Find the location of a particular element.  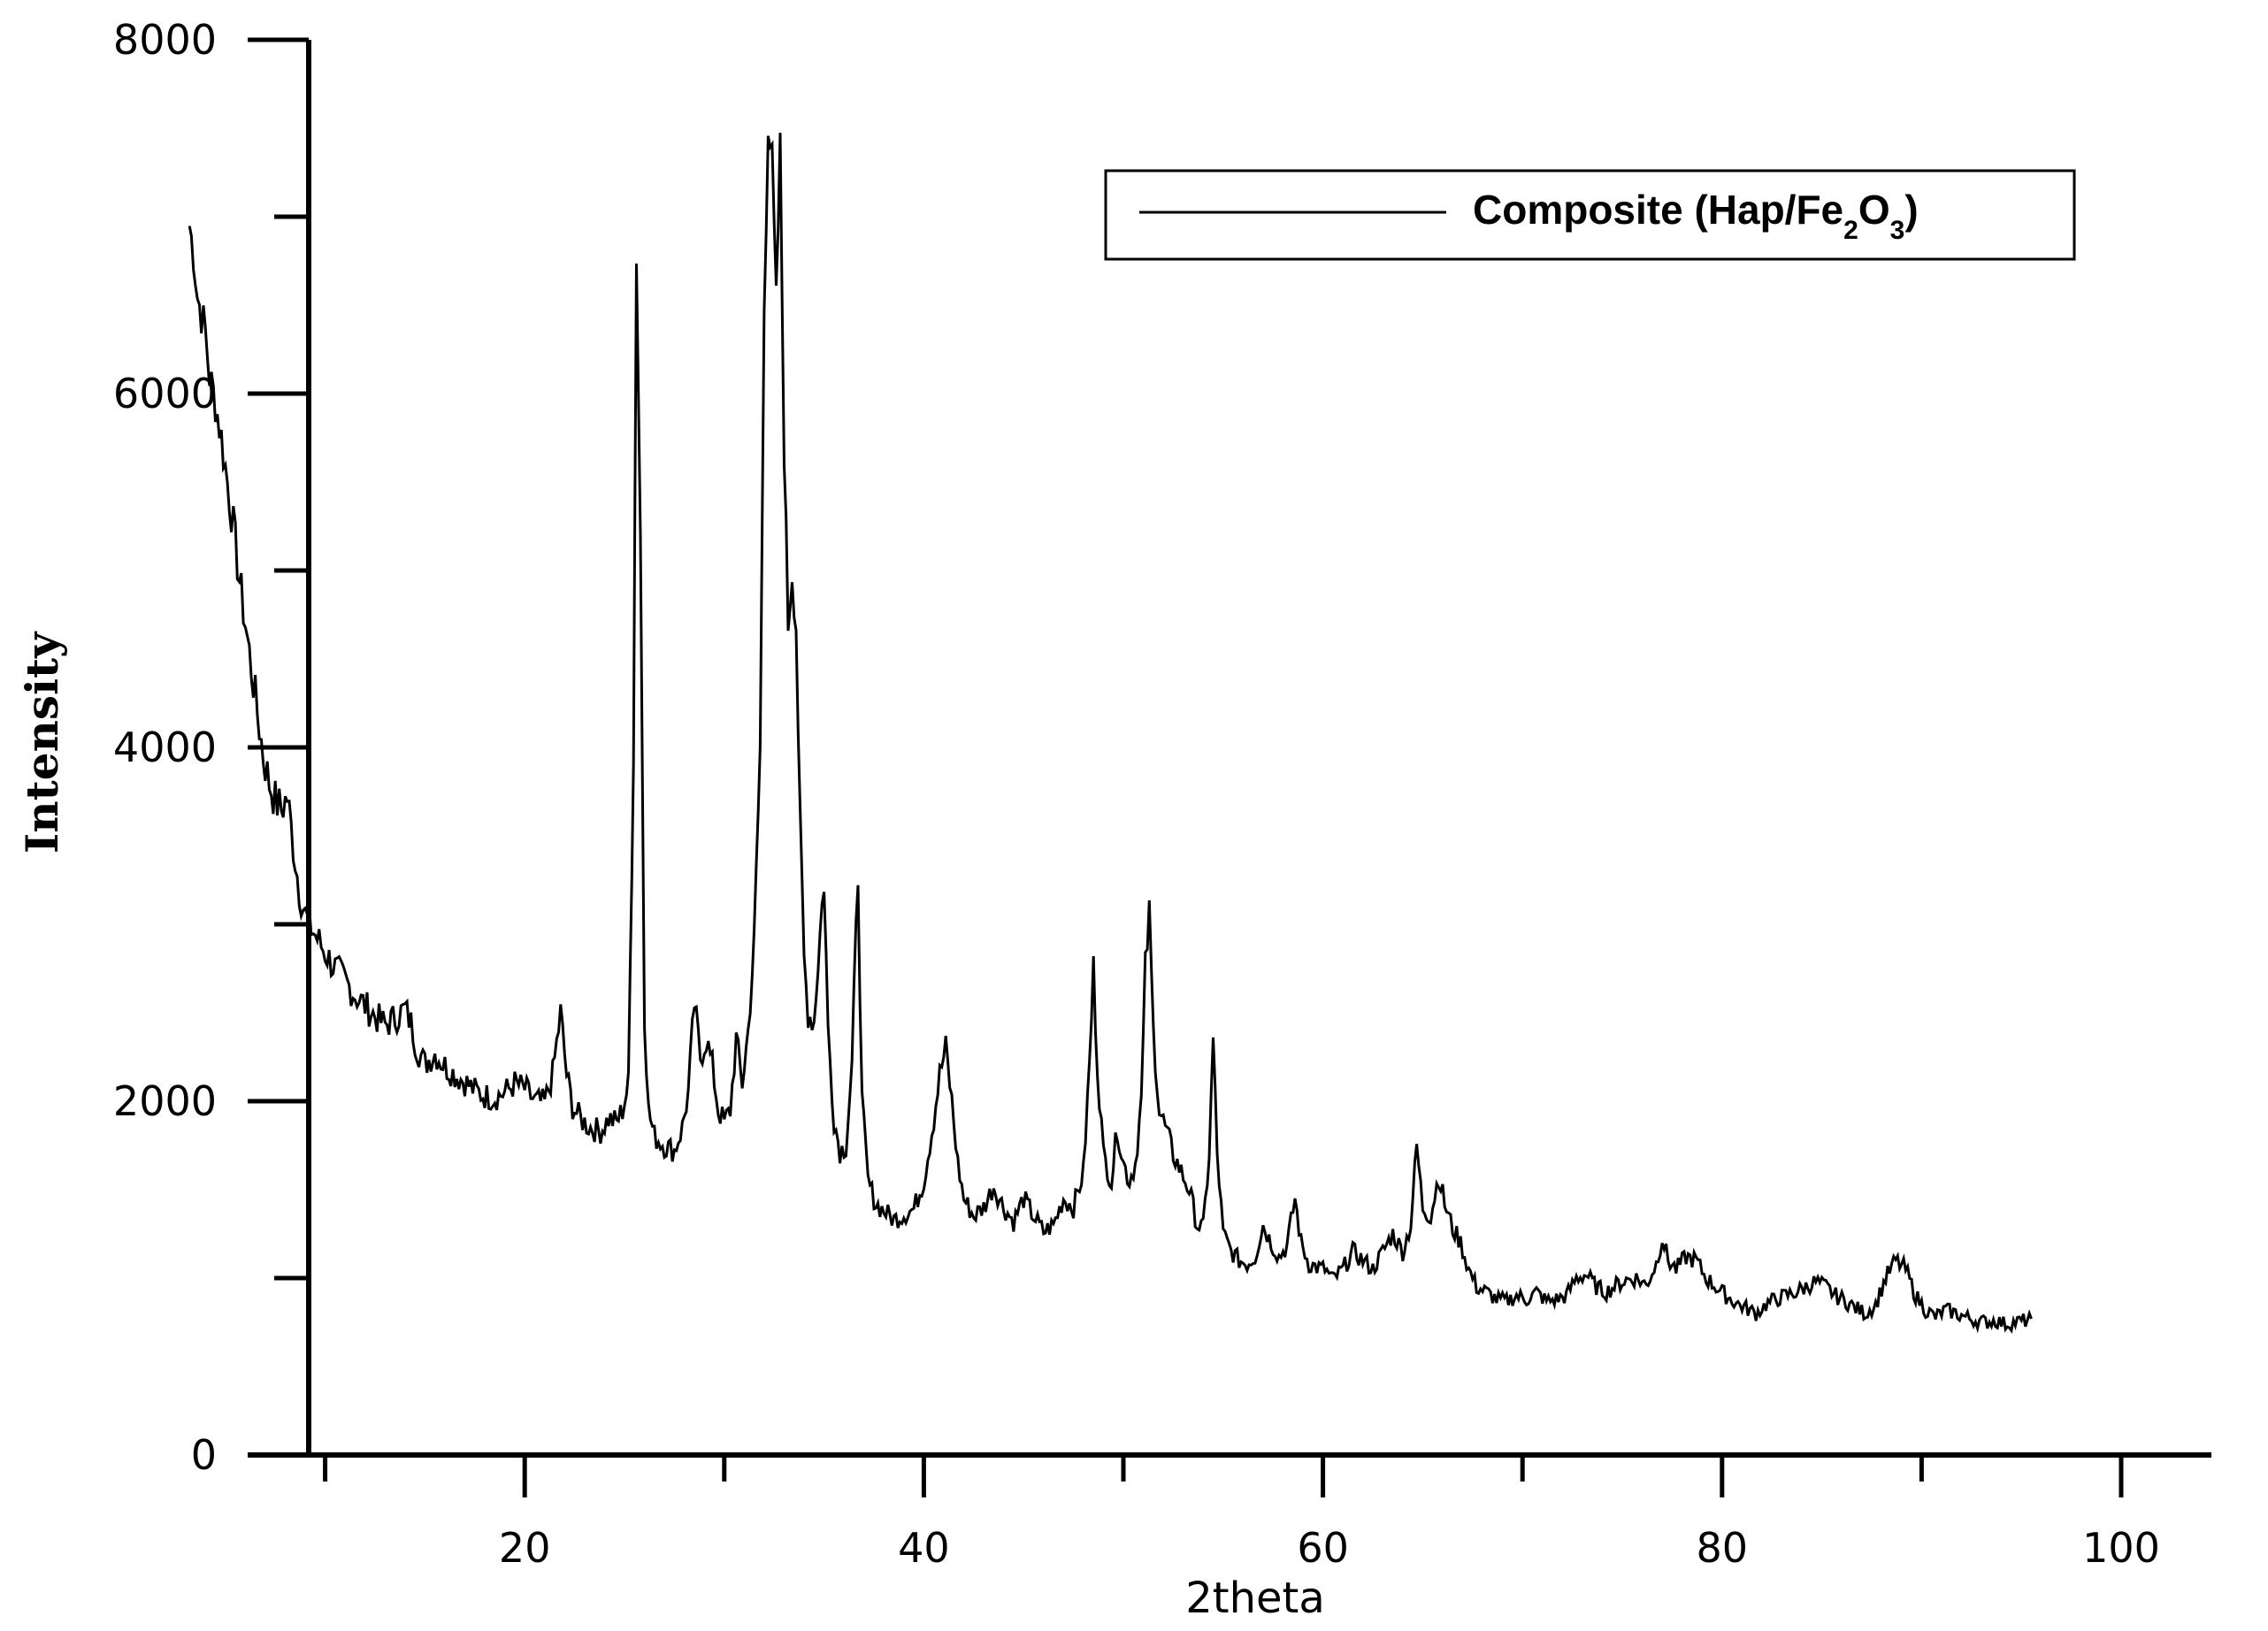

y-tick-label: 4000 is located at coordinates (165, 748).